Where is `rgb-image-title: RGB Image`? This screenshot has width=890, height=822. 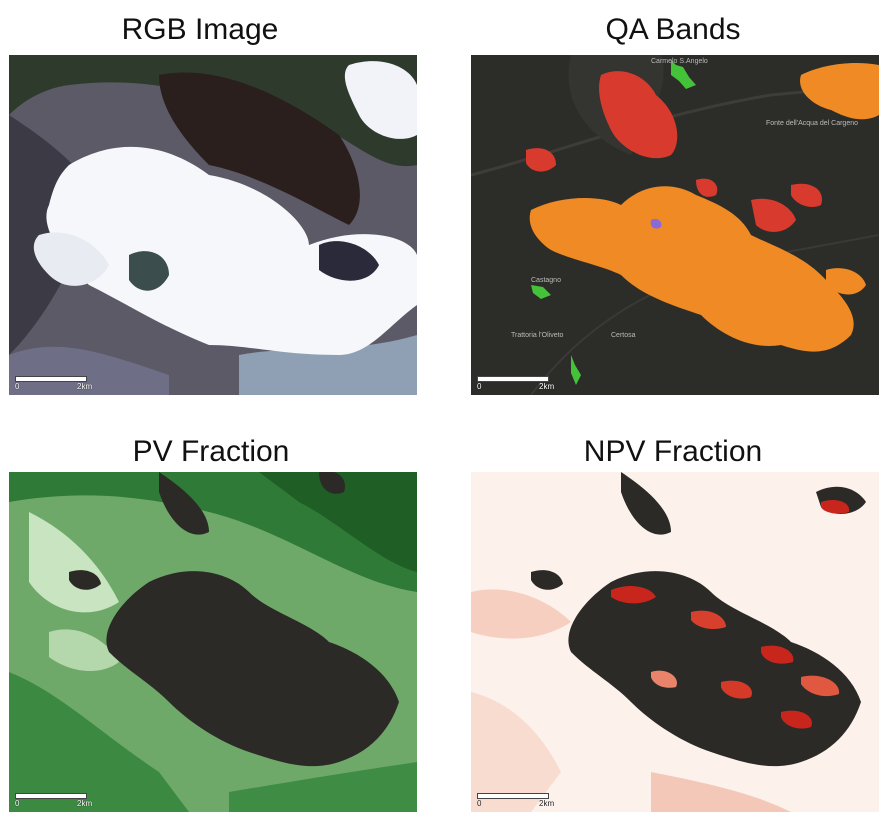 rgb-image-title: RGB Image is located at coordinates (200, 29).